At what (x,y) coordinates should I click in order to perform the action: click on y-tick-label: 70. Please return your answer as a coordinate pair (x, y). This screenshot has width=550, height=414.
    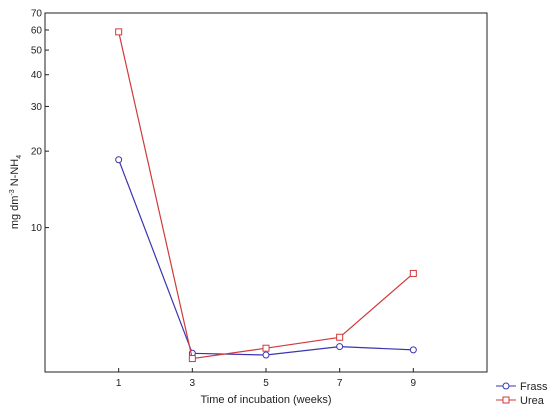
    Looking at the image, I should click on (37, 14).